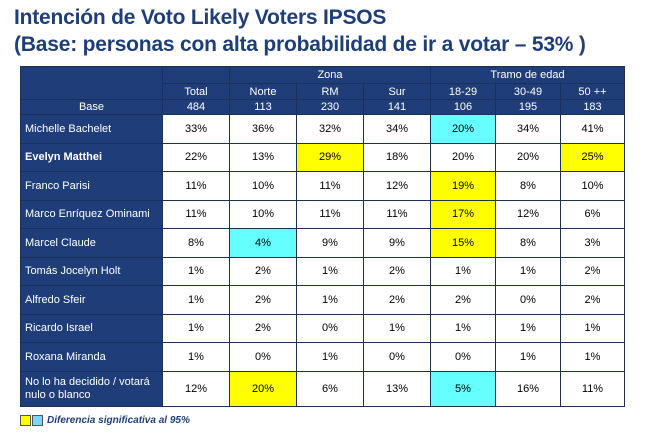  Describe the element at coordinates (91, 157) in the screenshot. I see `candidate-name: Evelyn Matthei` at that location.